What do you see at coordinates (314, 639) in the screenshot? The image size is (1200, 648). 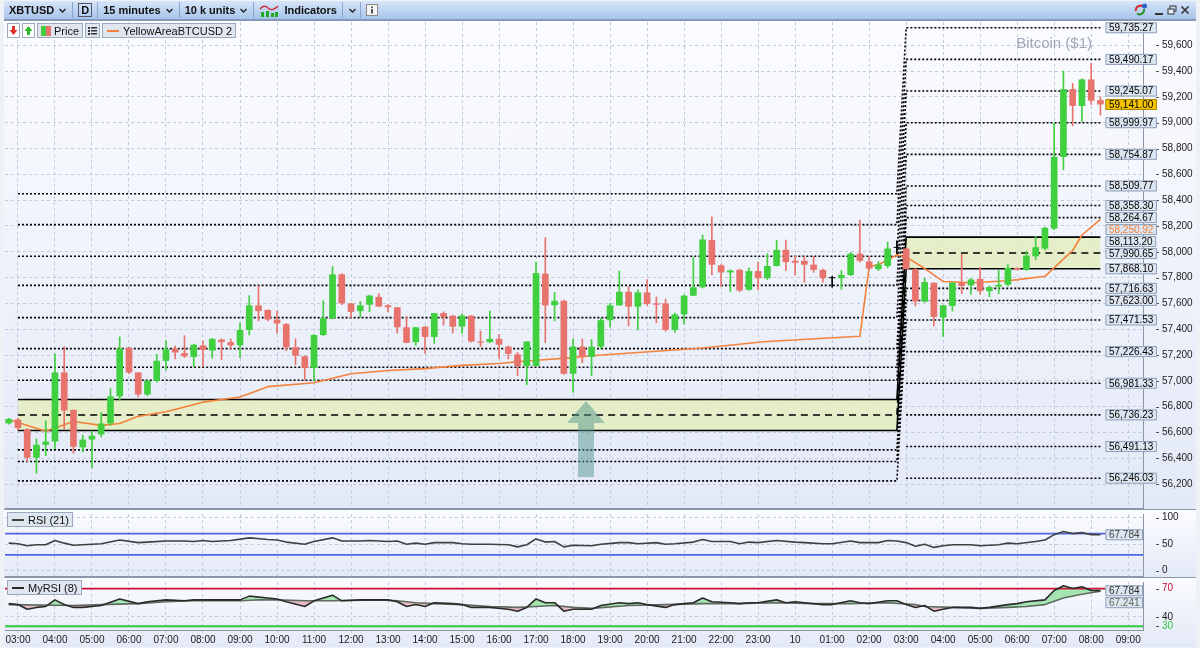 I see `x-tick-label: 11:00` at bounding box center [314, 639].